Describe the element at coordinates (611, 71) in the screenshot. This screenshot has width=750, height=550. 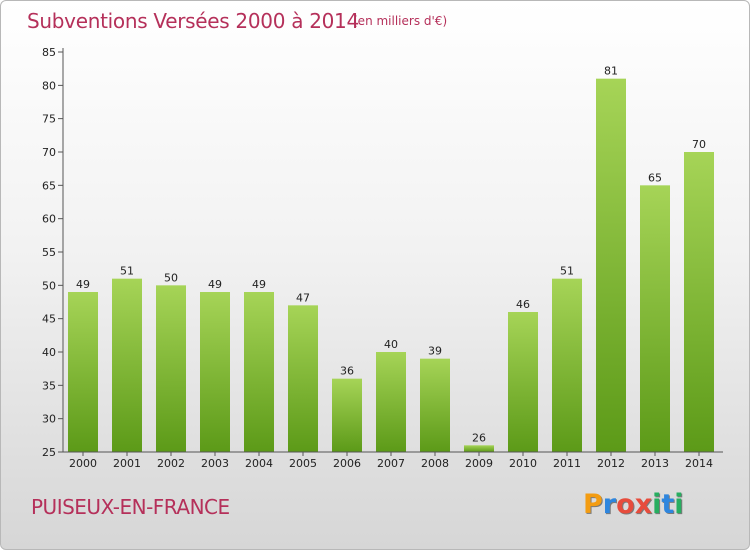
I see `value-label-2012: 81` at that location.